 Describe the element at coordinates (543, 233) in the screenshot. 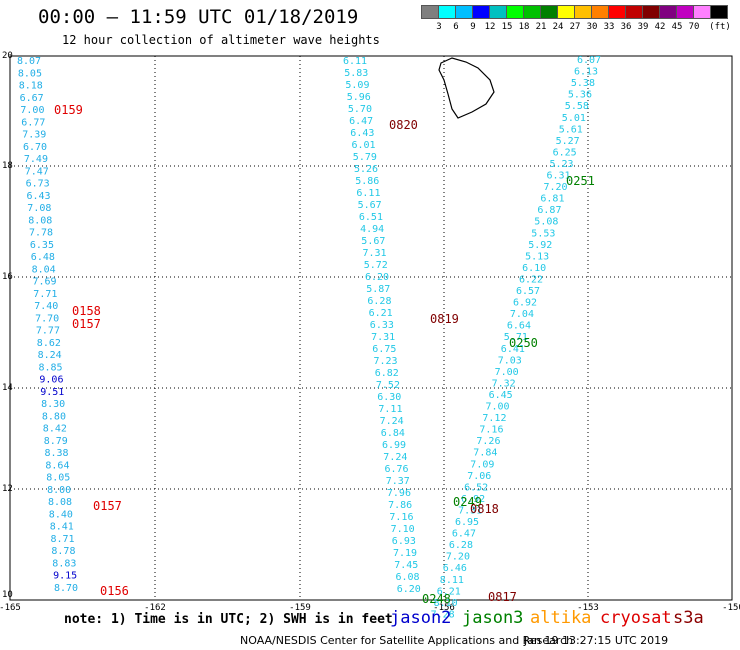

I see `wave-height-label: 5.53` at that location.